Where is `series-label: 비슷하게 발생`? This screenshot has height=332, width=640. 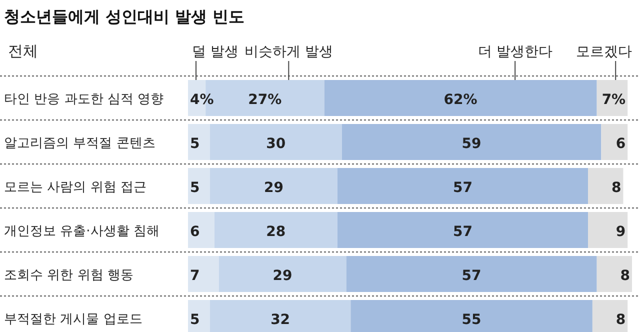 series-label: 비슷하게 발생 is located at coordinates (288, 52).